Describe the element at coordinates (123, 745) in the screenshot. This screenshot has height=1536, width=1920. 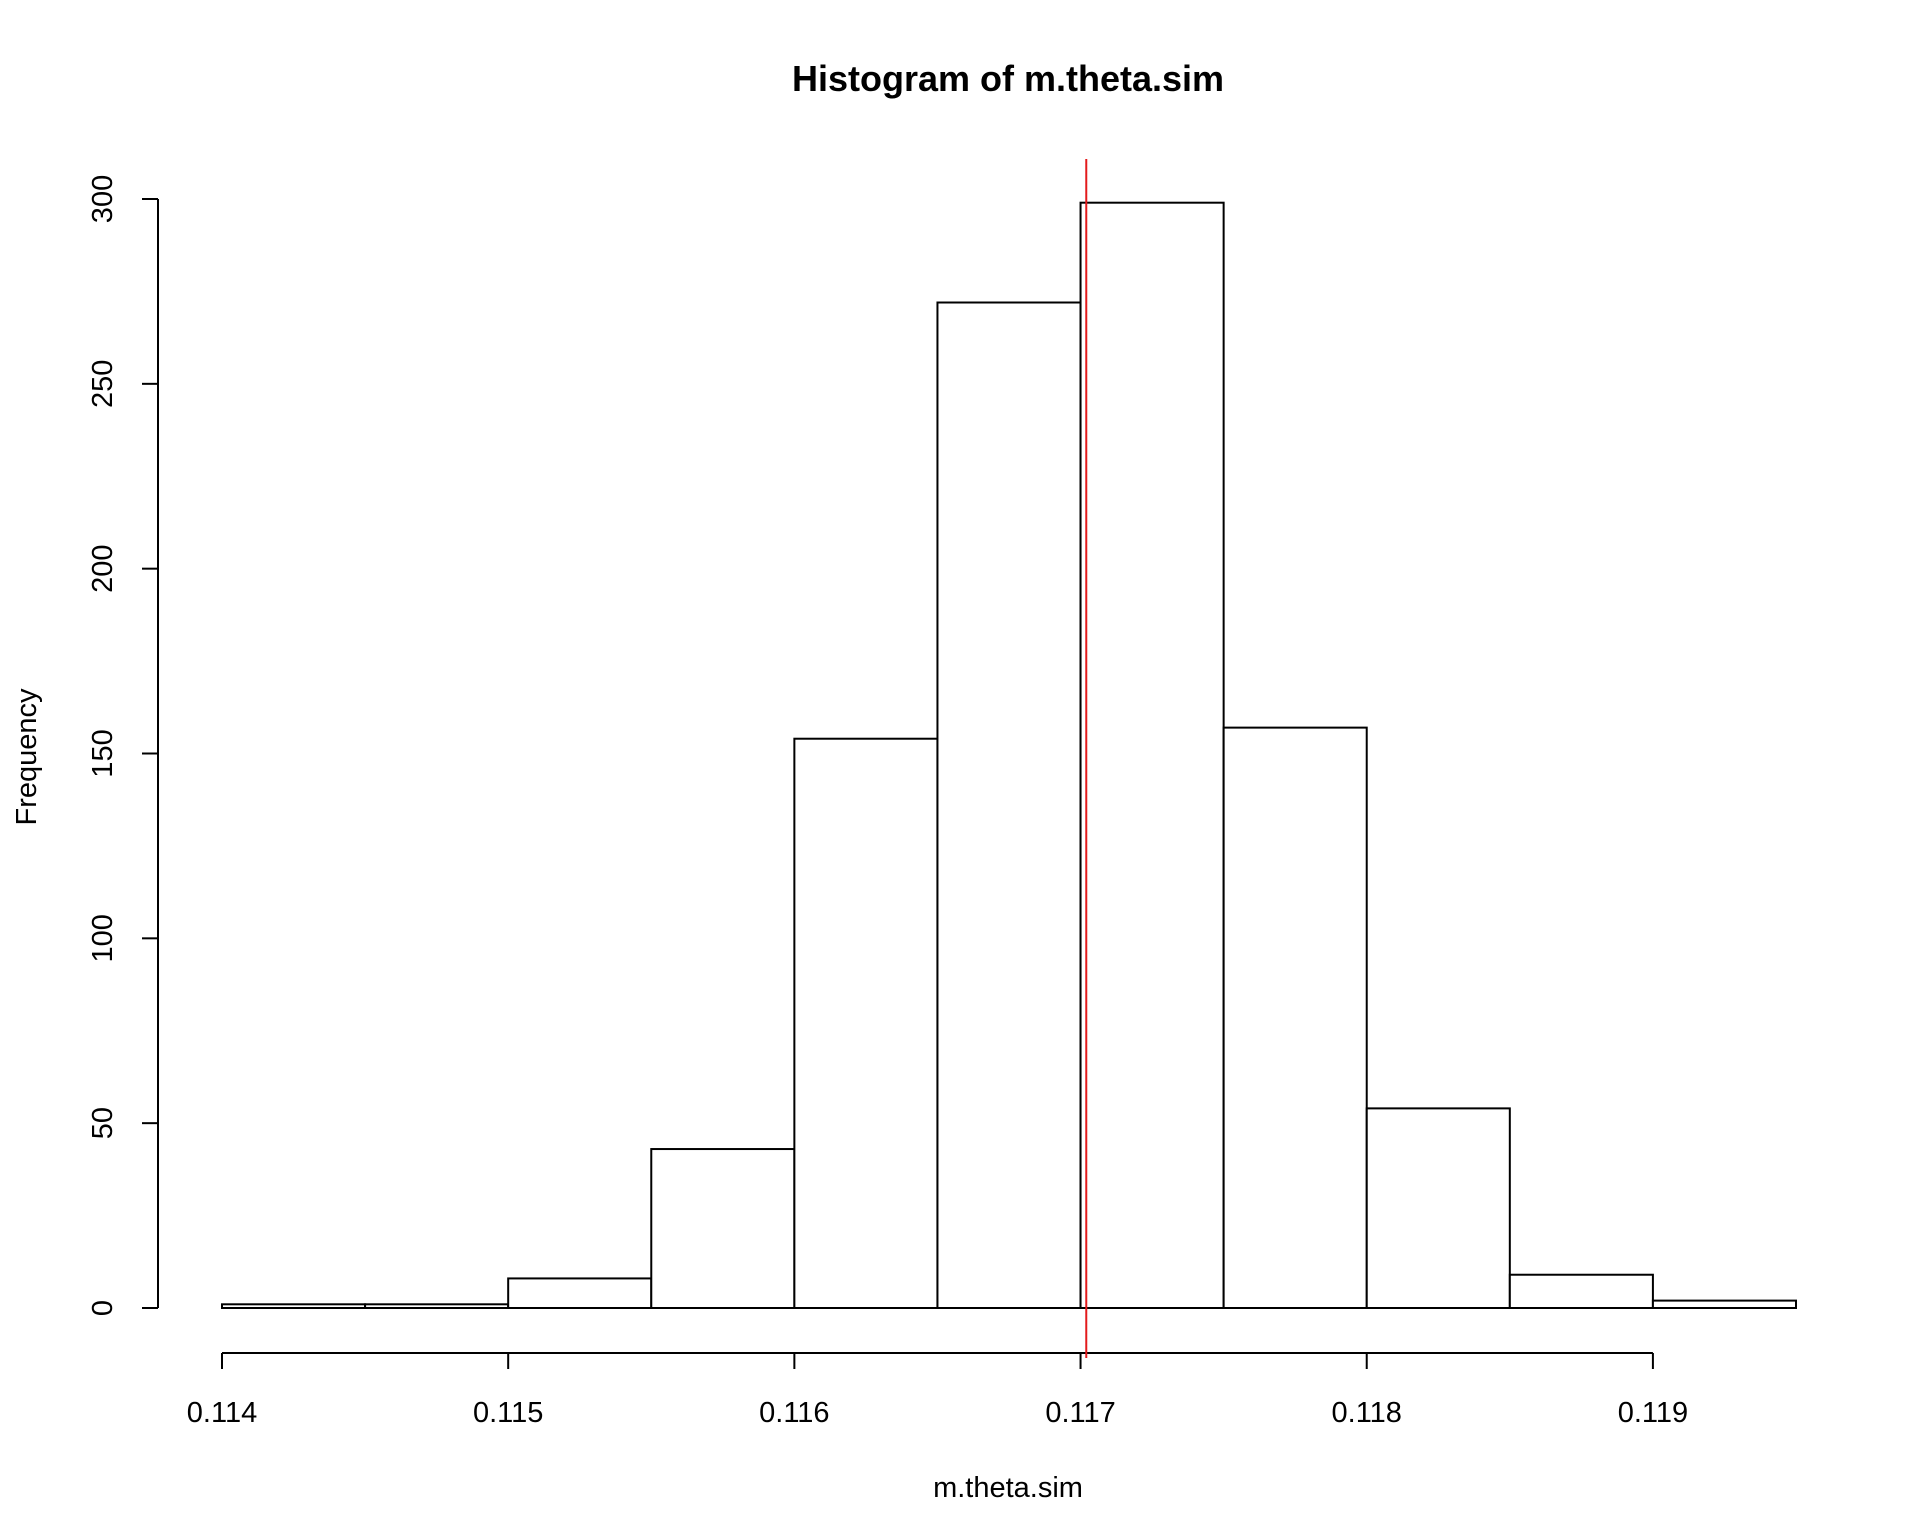
I see `y-axis: 0 50 100 150 200 250 300` at that location.